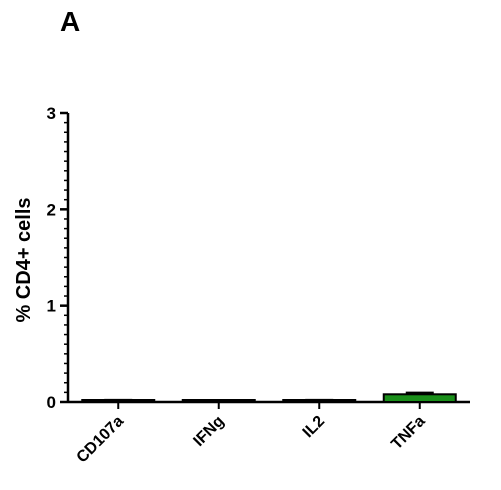 This screenshot has height=490, width=501. I want to click on y-axis: 0 1 2 3, so click(58, 258).